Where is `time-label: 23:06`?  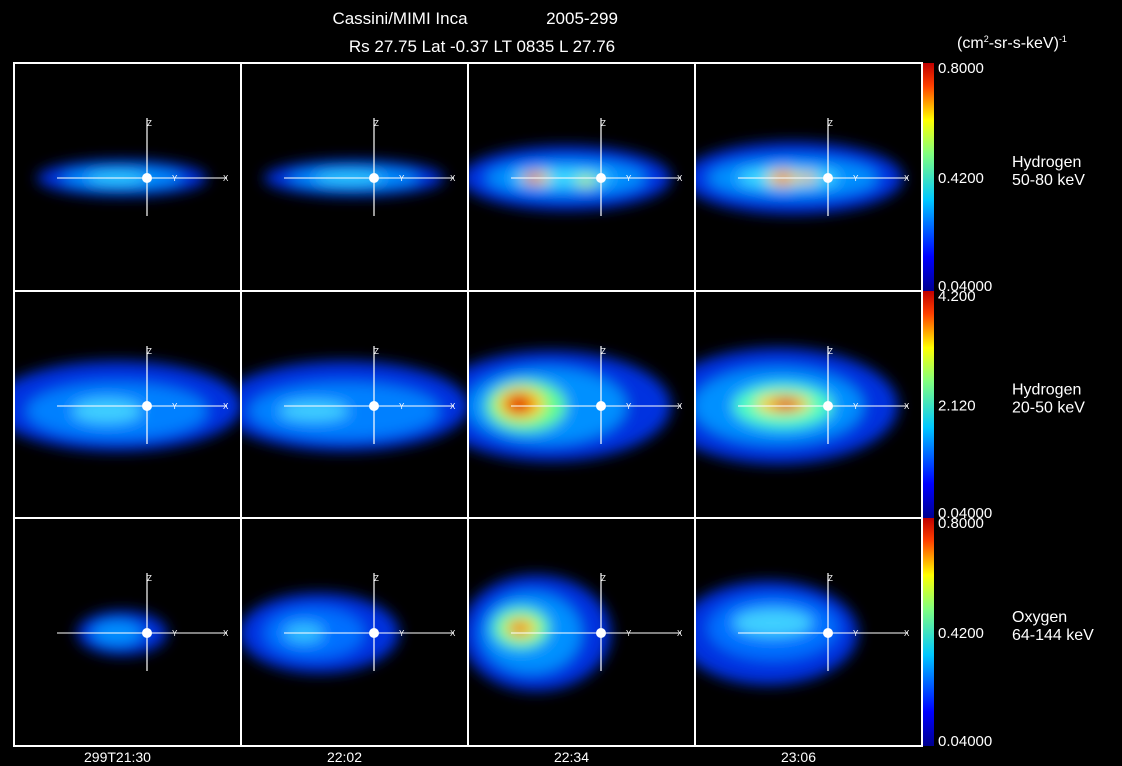 time-label: 23:06 is located at coordinates (798, 757).